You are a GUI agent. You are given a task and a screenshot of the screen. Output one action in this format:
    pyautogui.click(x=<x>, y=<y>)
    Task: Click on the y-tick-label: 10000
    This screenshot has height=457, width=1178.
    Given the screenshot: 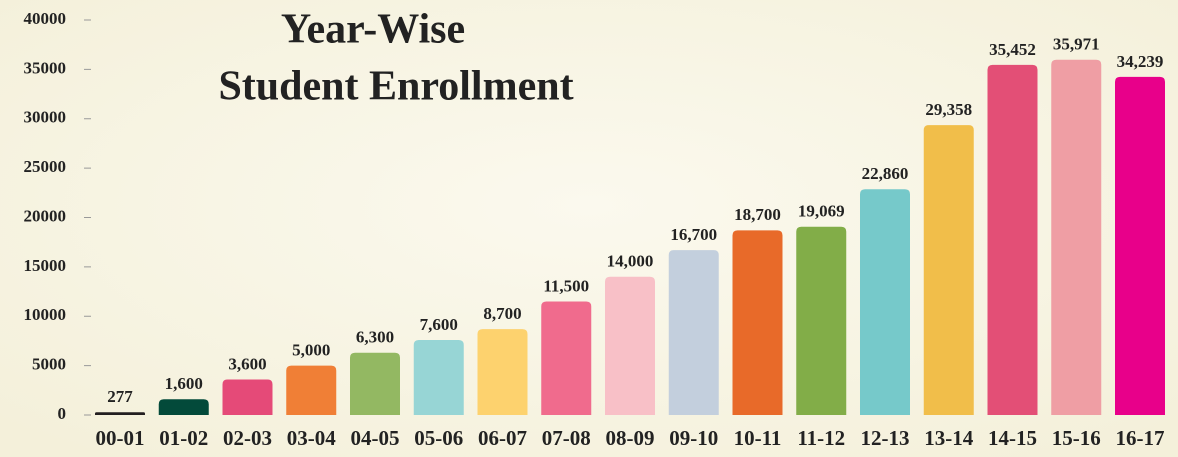 What is the action you would take?
    pyautogui.click(x=45, y=314)
    